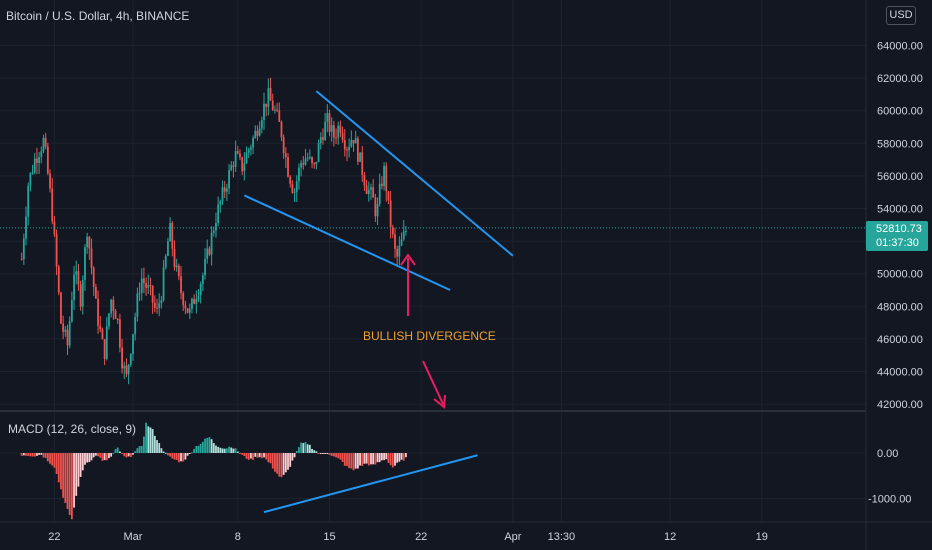  Describe the element at coordinates (408, 537) in the screenshot. I see `time-axis: 22 Mar 8 15 22 Apr 13:30 12 19` at that location.